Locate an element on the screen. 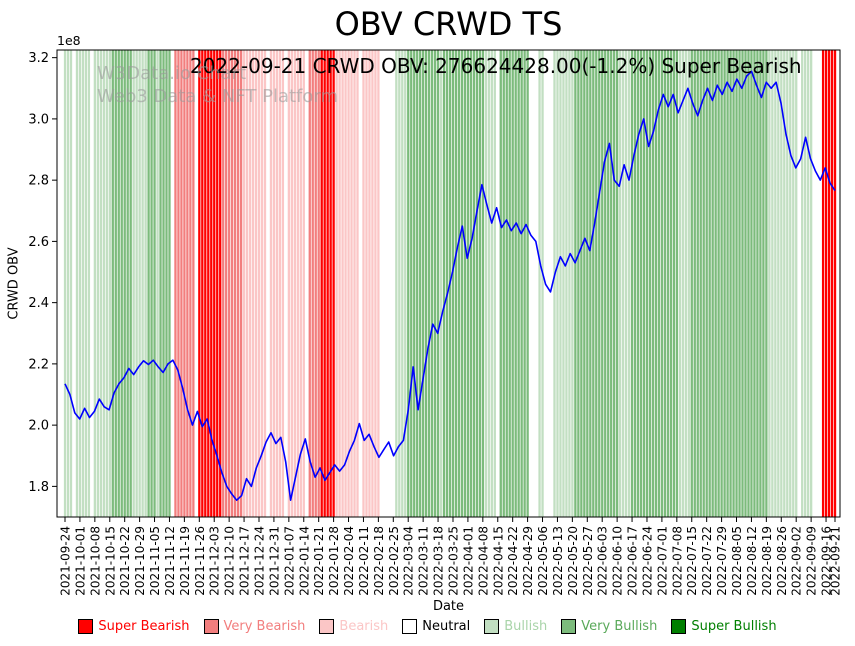 The width and height of the screenshot is (855, 646). svg-text: 2022-09-02 is located at coordinates (797, 561).